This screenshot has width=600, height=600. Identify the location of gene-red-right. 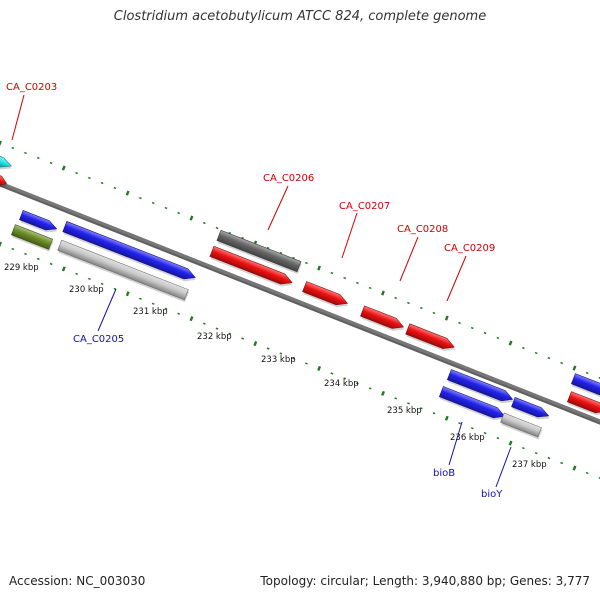
(583, 405).